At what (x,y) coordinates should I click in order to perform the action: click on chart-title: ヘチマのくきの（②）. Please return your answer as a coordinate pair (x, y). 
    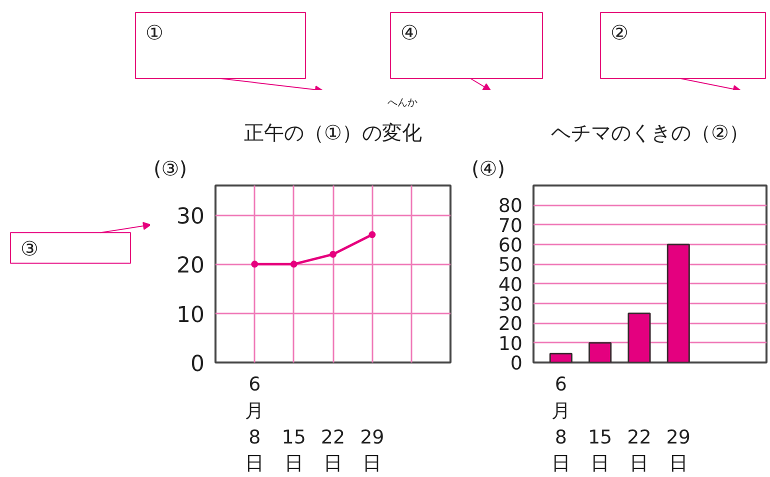
    Looking at the image, I should click on (650, 132).